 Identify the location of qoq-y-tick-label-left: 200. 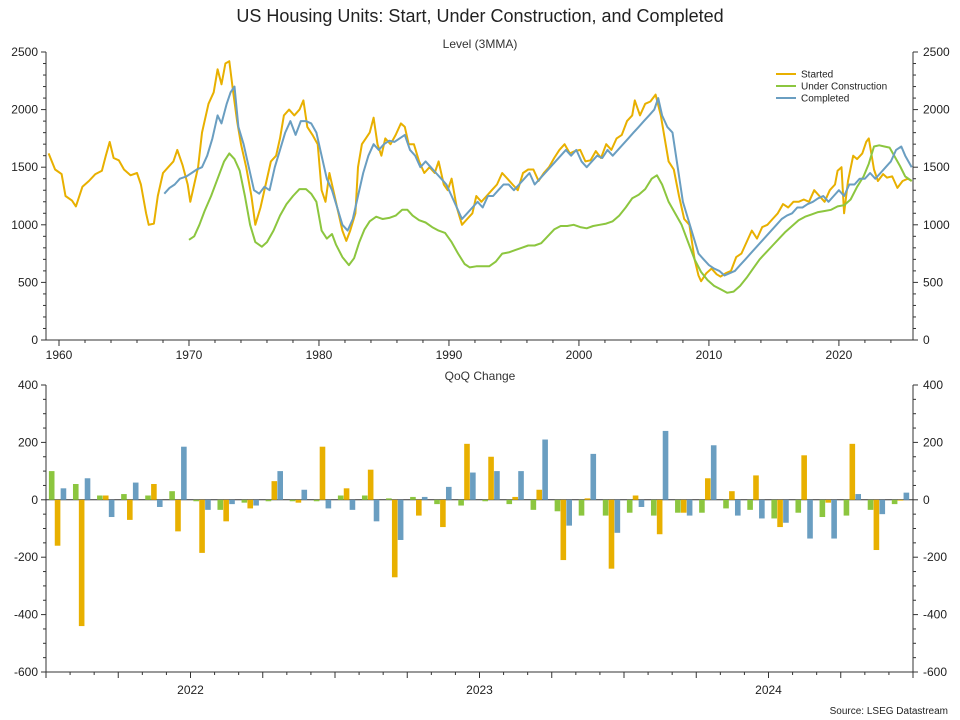
(28, 442).